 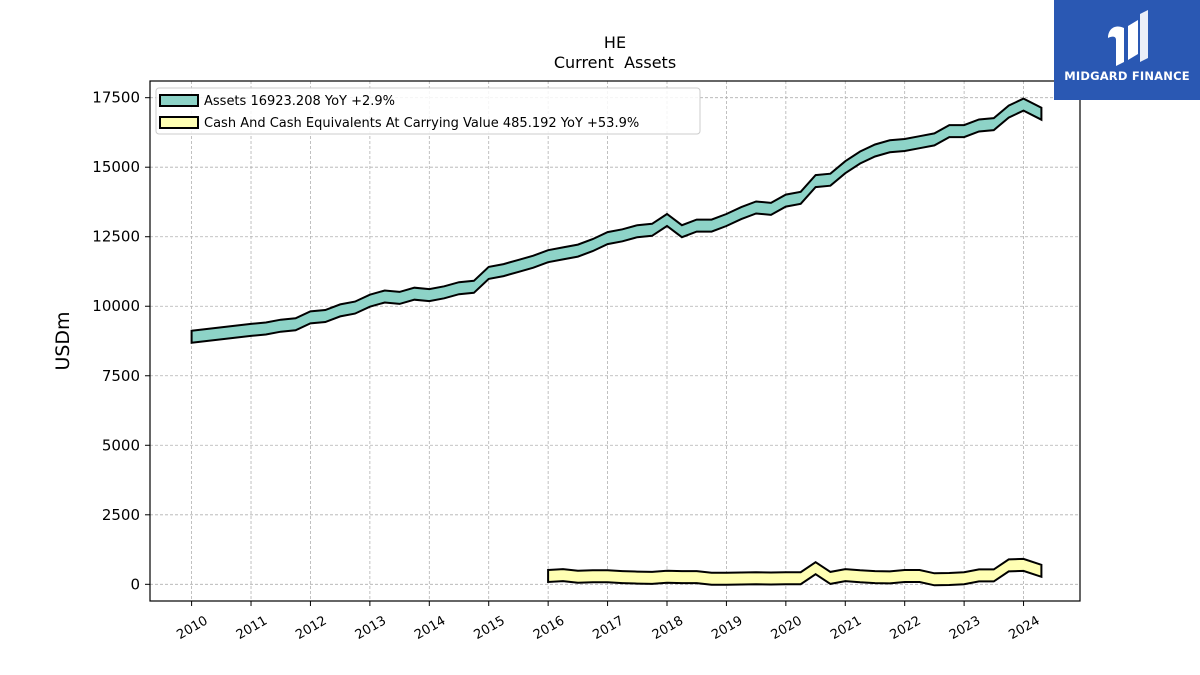 What do you see at coordinates (192, 628) in the screenshot?
I see `x-tick-label: 2010` at bounding box center [192, 628].